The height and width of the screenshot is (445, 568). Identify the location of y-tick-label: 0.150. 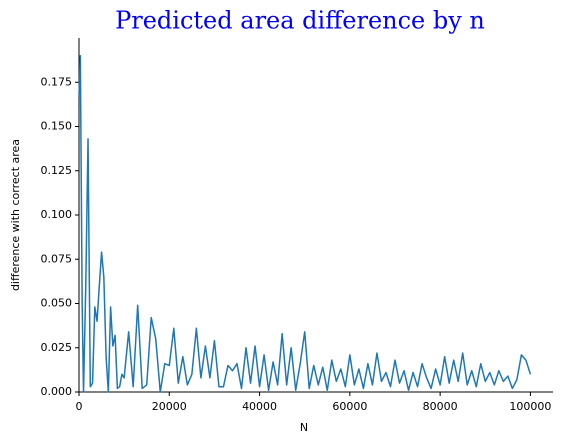
(57, 126).